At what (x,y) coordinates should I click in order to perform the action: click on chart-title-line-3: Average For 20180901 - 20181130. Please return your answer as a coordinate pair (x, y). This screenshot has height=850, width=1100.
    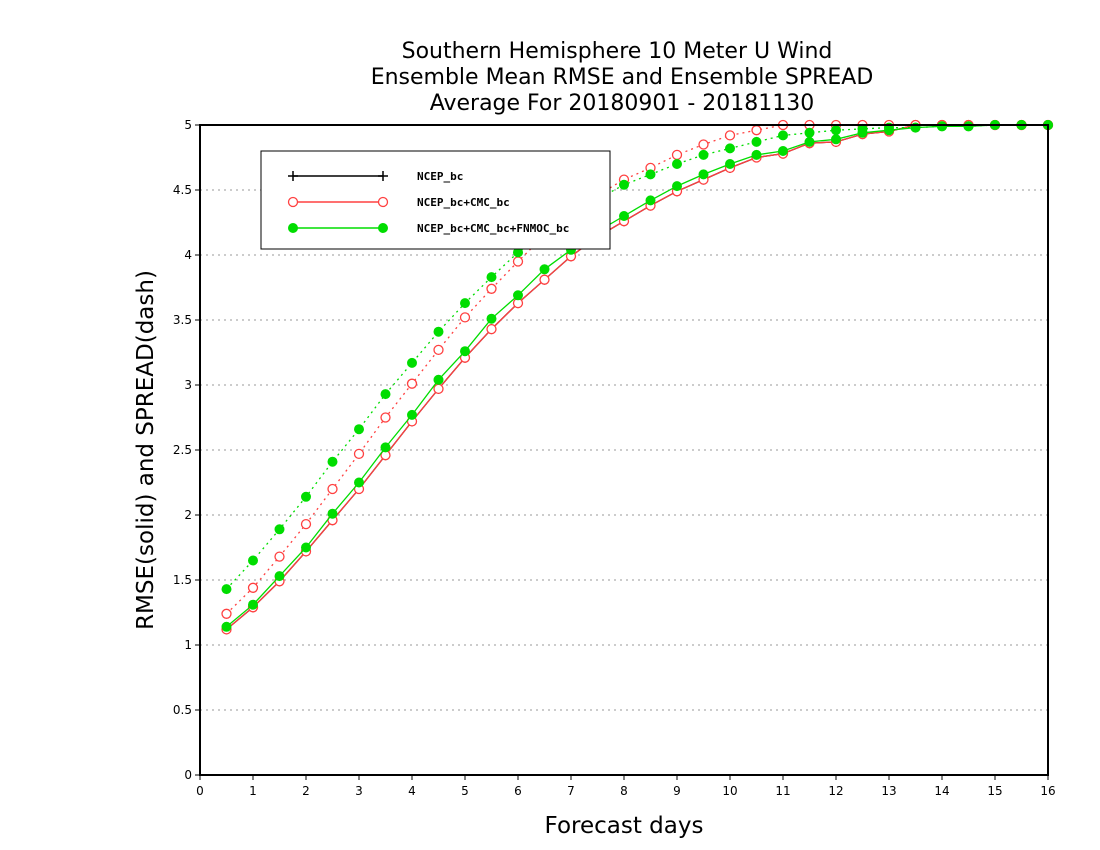
    Looking at the image, I should click on (622, 103).